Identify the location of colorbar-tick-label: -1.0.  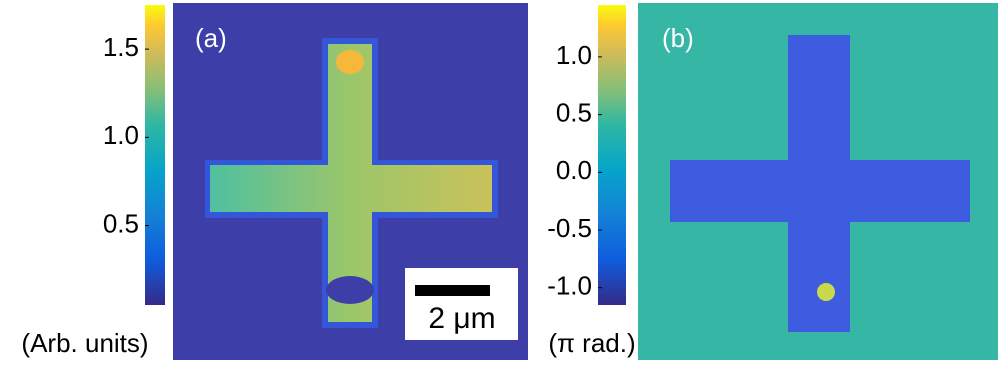
(569, 286).